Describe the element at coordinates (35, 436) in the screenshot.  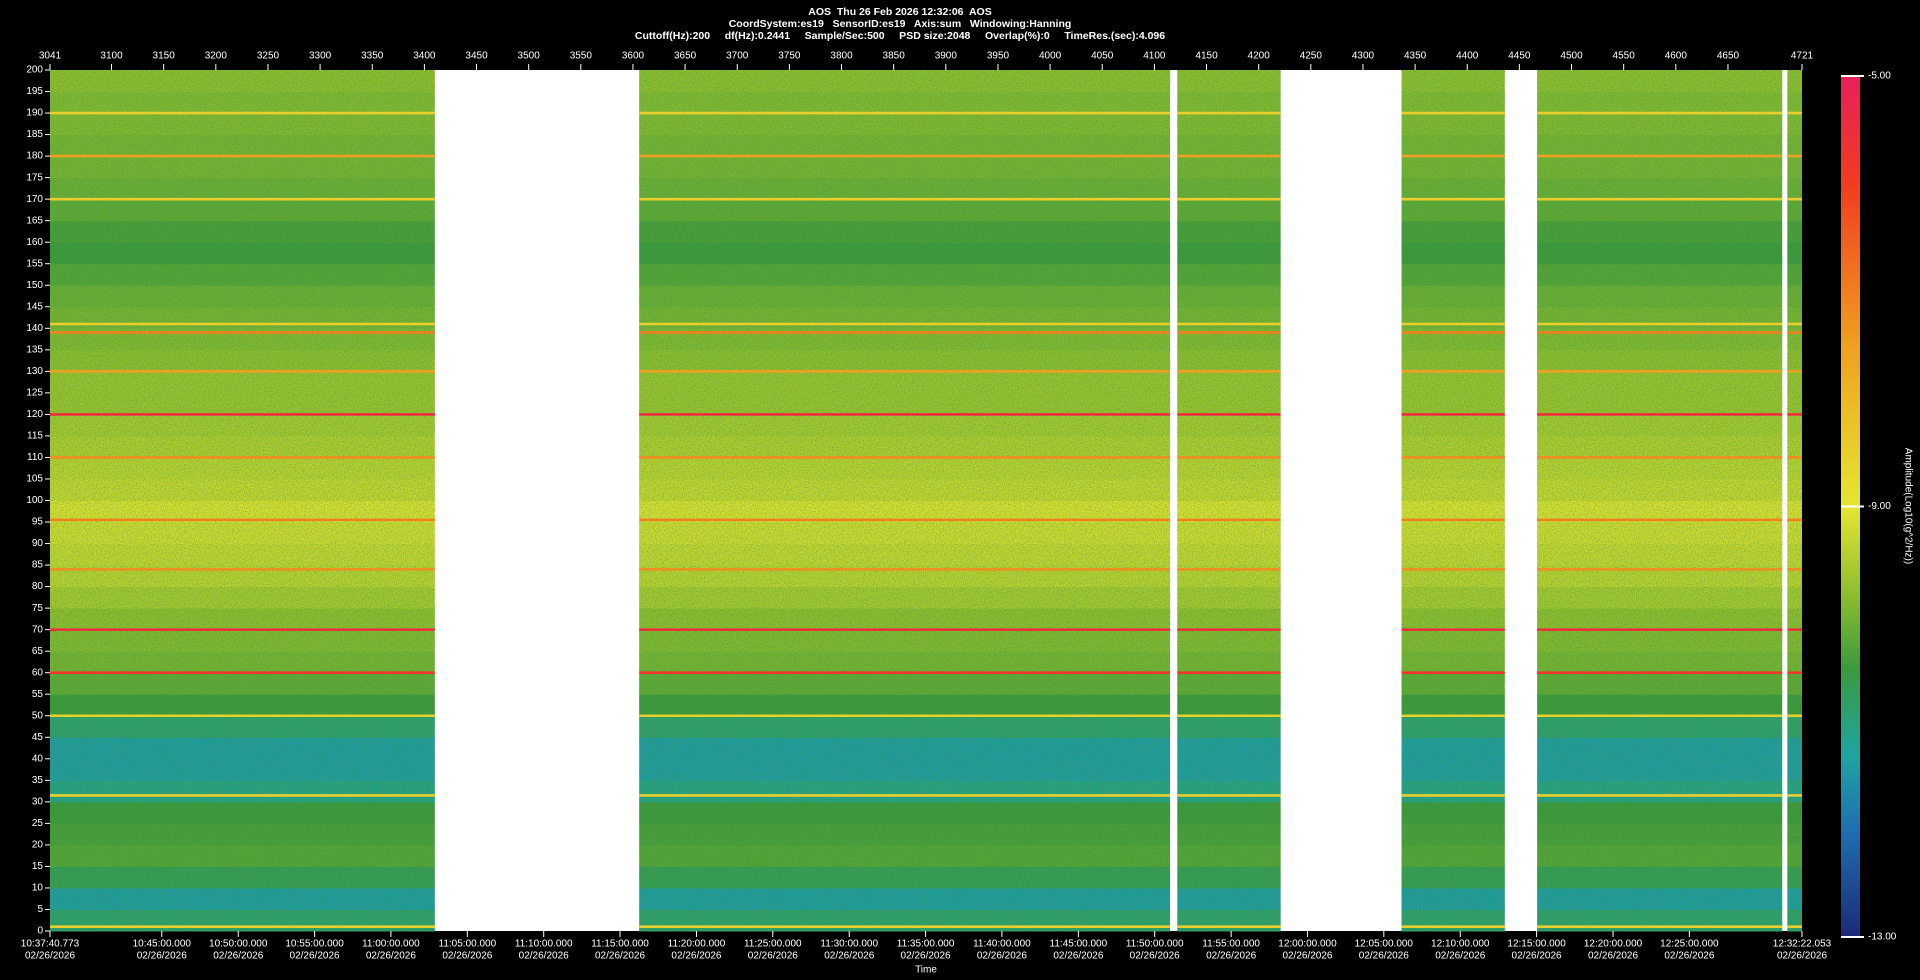
I see `y-tick-label: 115` at that location.